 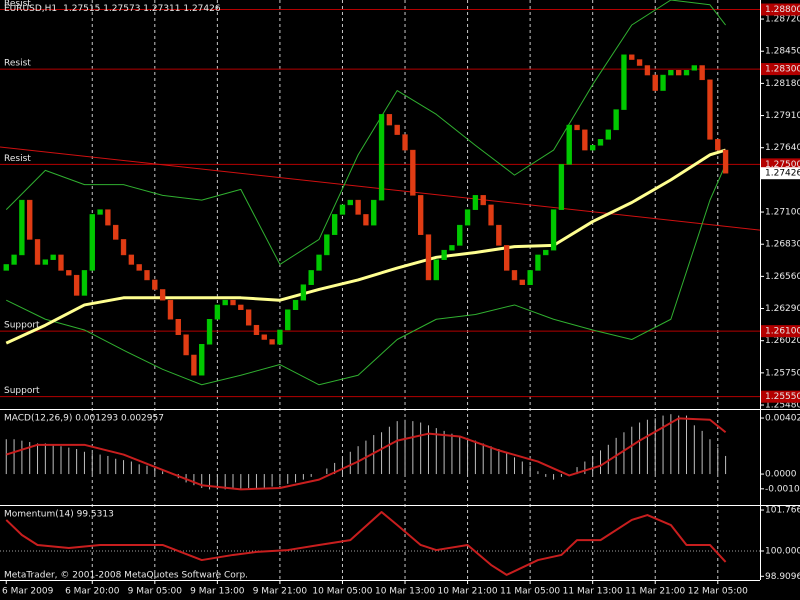 What do you see at coordinates (92, 592) in the screenshot?
I see `x-tick-label: 6 Mar 20:00` at bounding box center [92, 592].